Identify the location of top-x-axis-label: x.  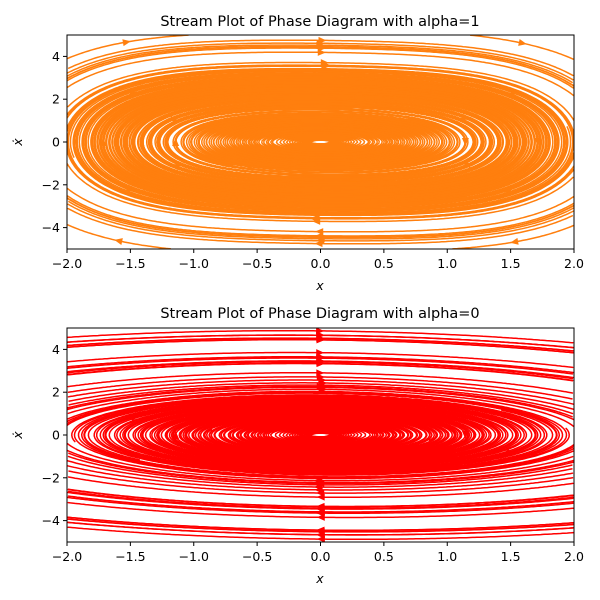
(319, 285).